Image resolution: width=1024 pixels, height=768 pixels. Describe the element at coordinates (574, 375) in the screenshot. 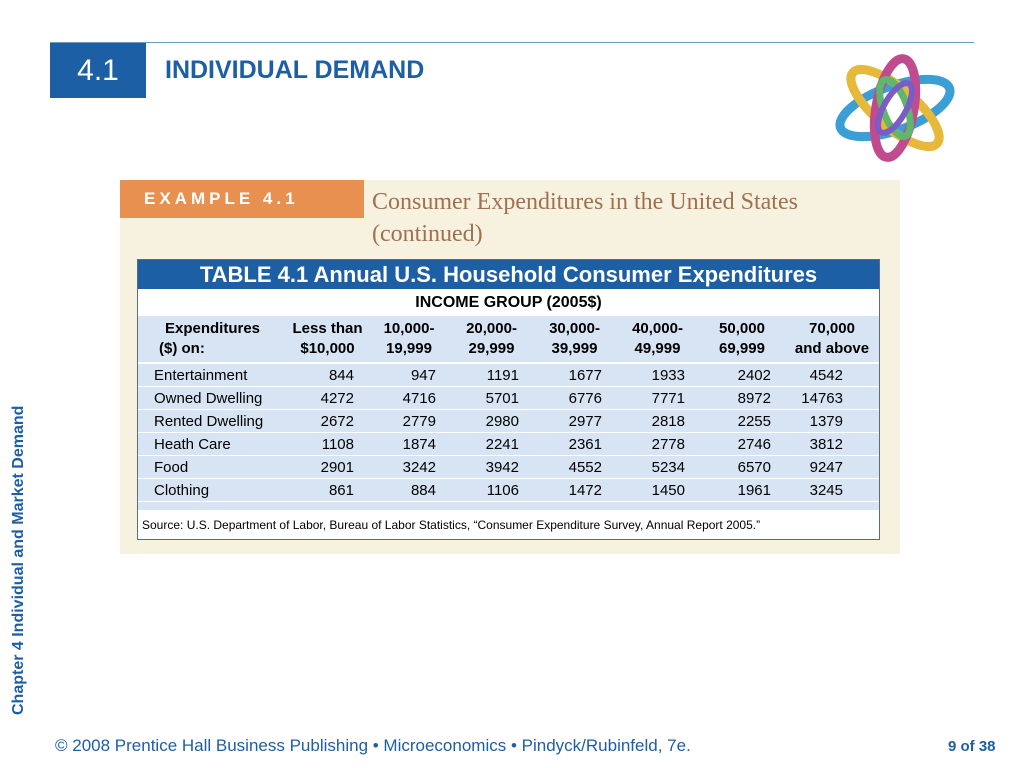

I see `table-cell: 1677` at that location.